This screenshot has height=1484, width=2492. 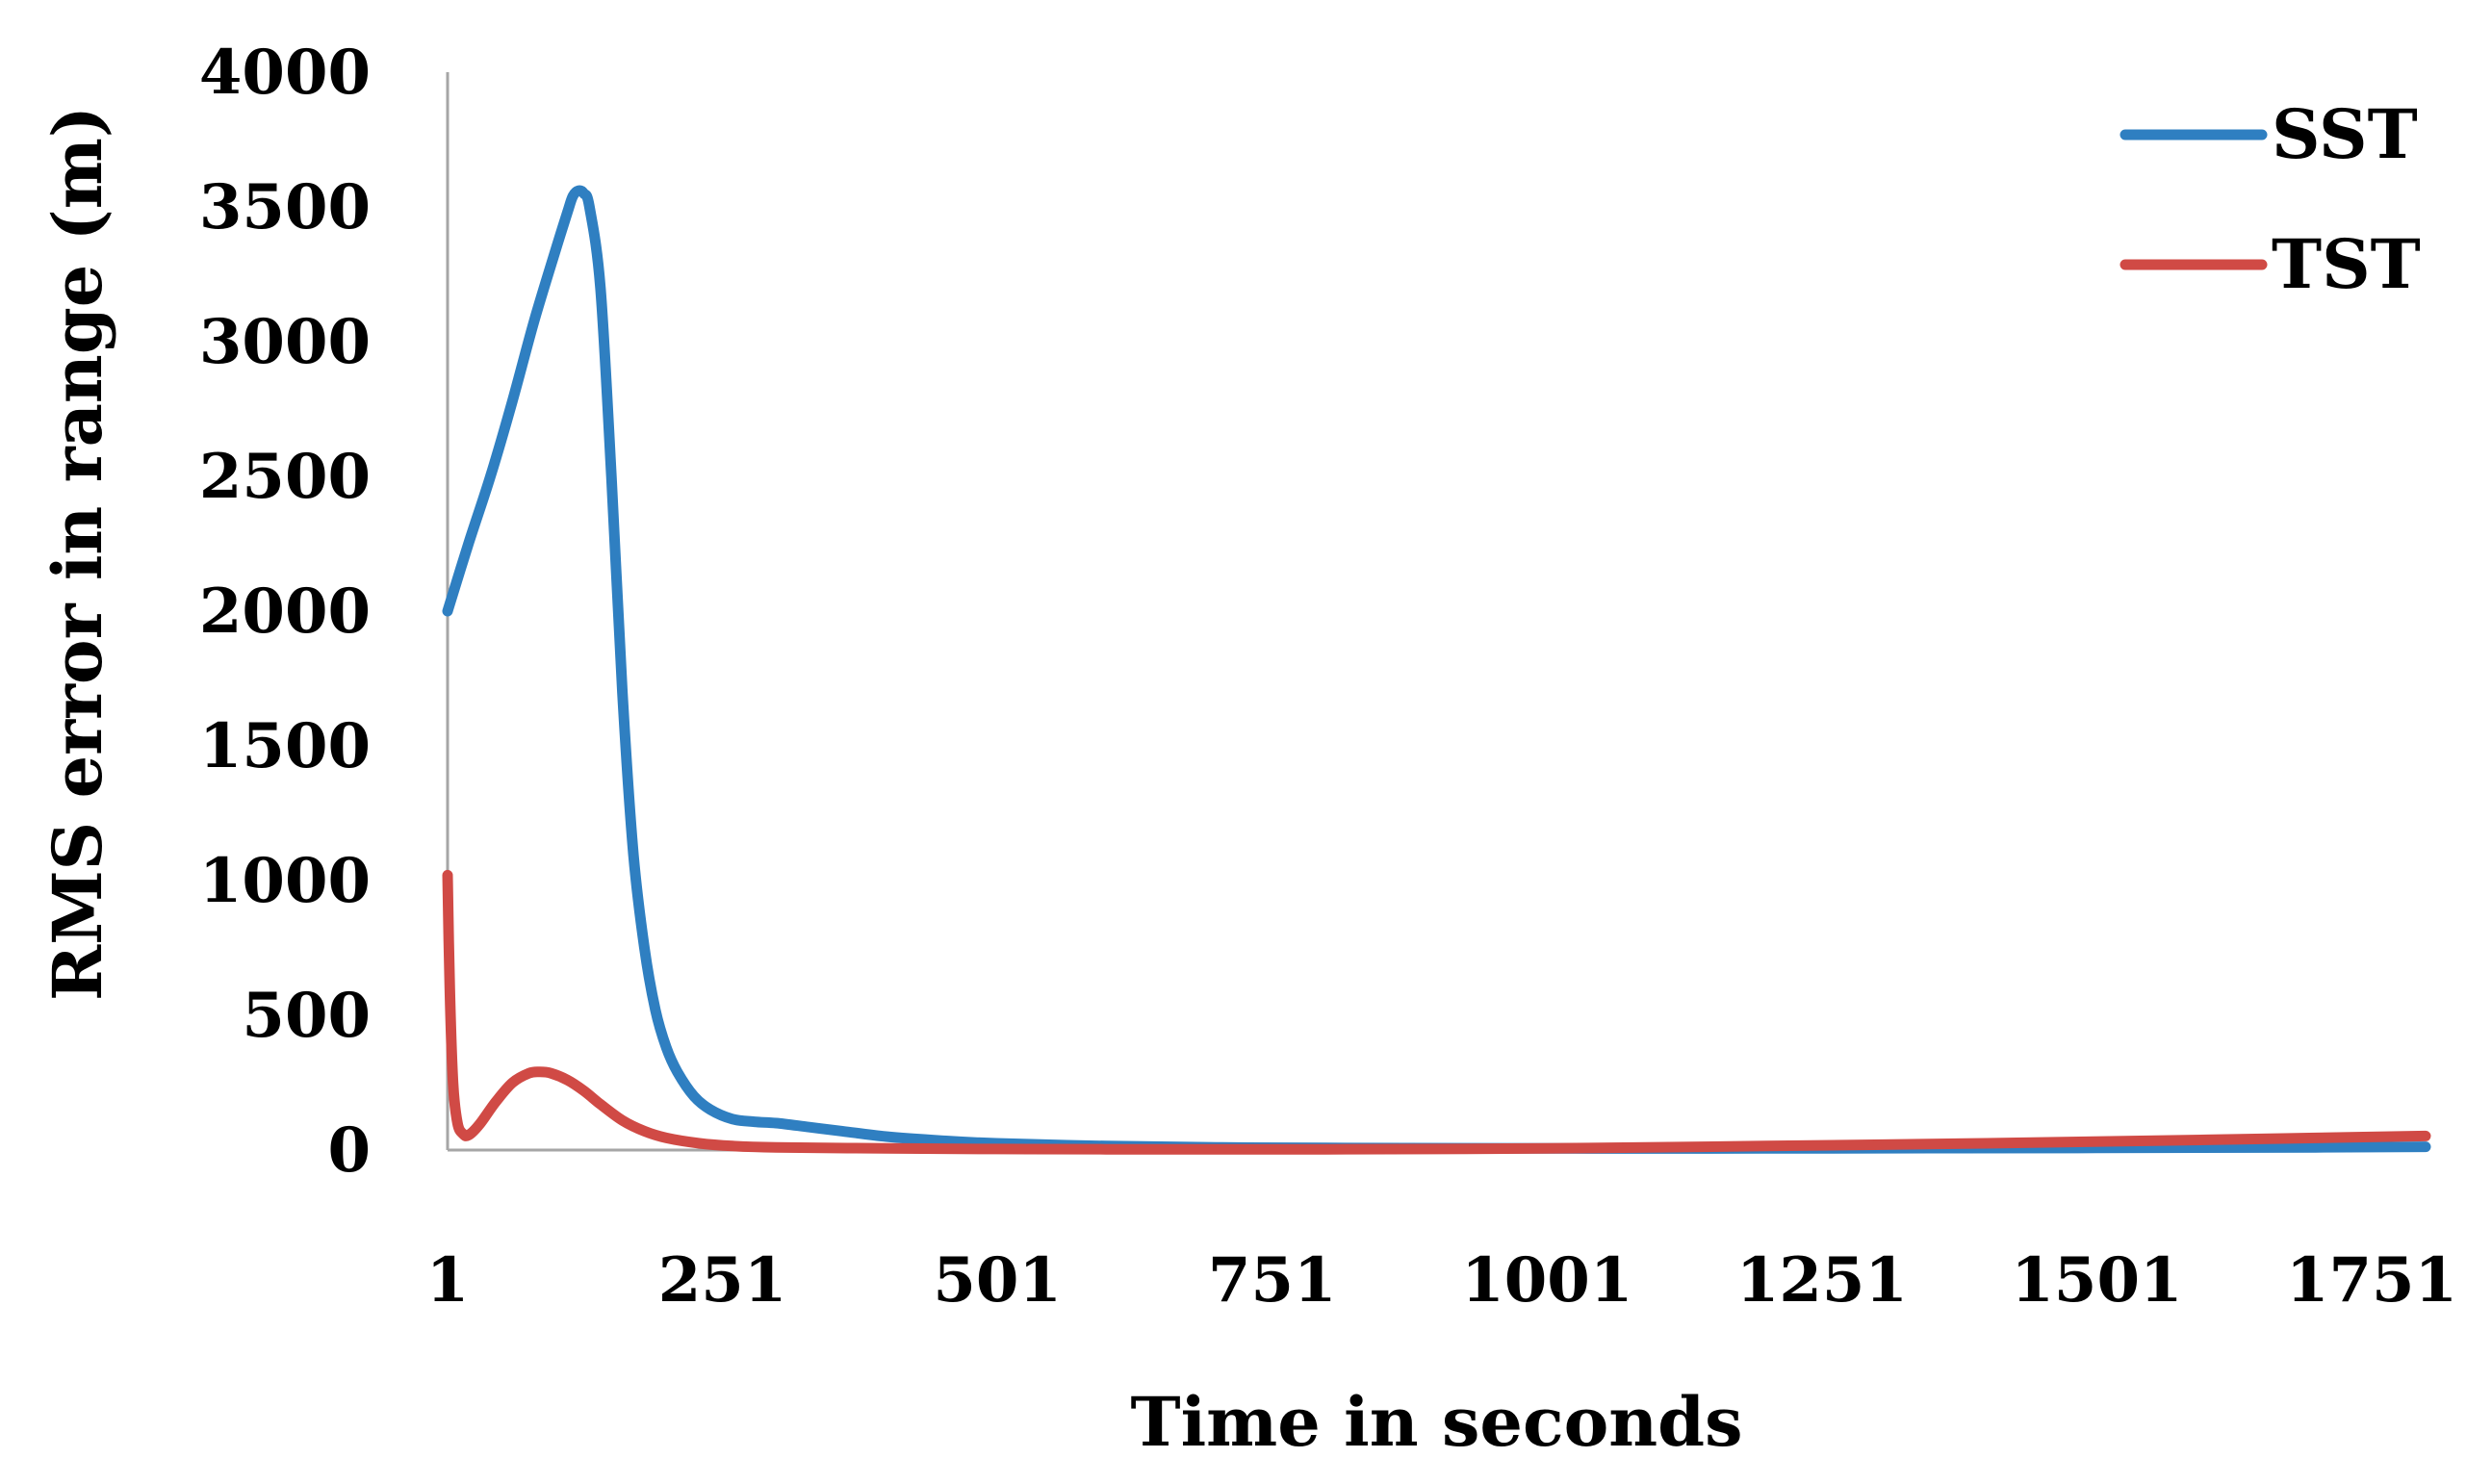 What do you see at coordinates (2347, 264) in the screenshot?
I see `legend-label-tst: TST` at bounding box center [2347, 264].